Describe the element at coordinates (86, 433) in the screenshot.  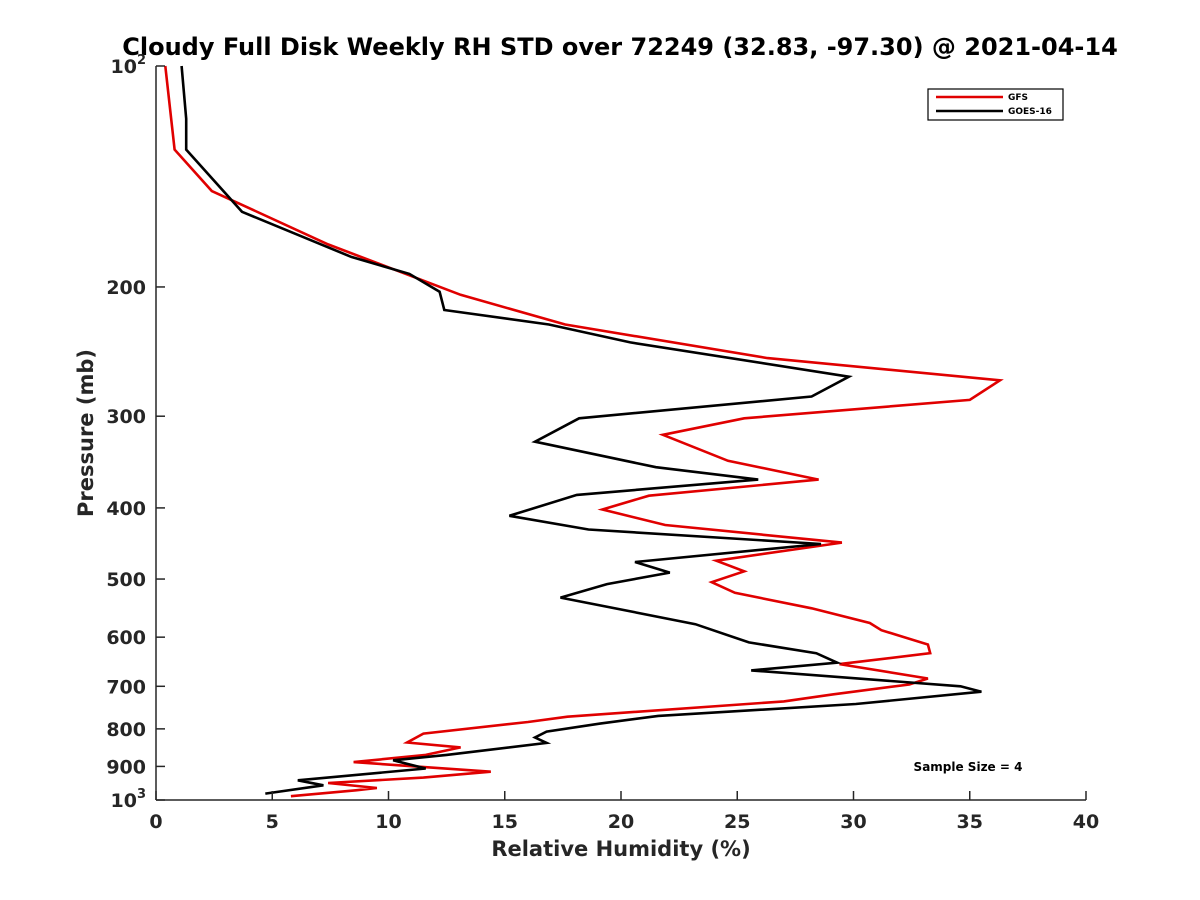
I see `y-axis-label: Pressure (mb)` at that location.